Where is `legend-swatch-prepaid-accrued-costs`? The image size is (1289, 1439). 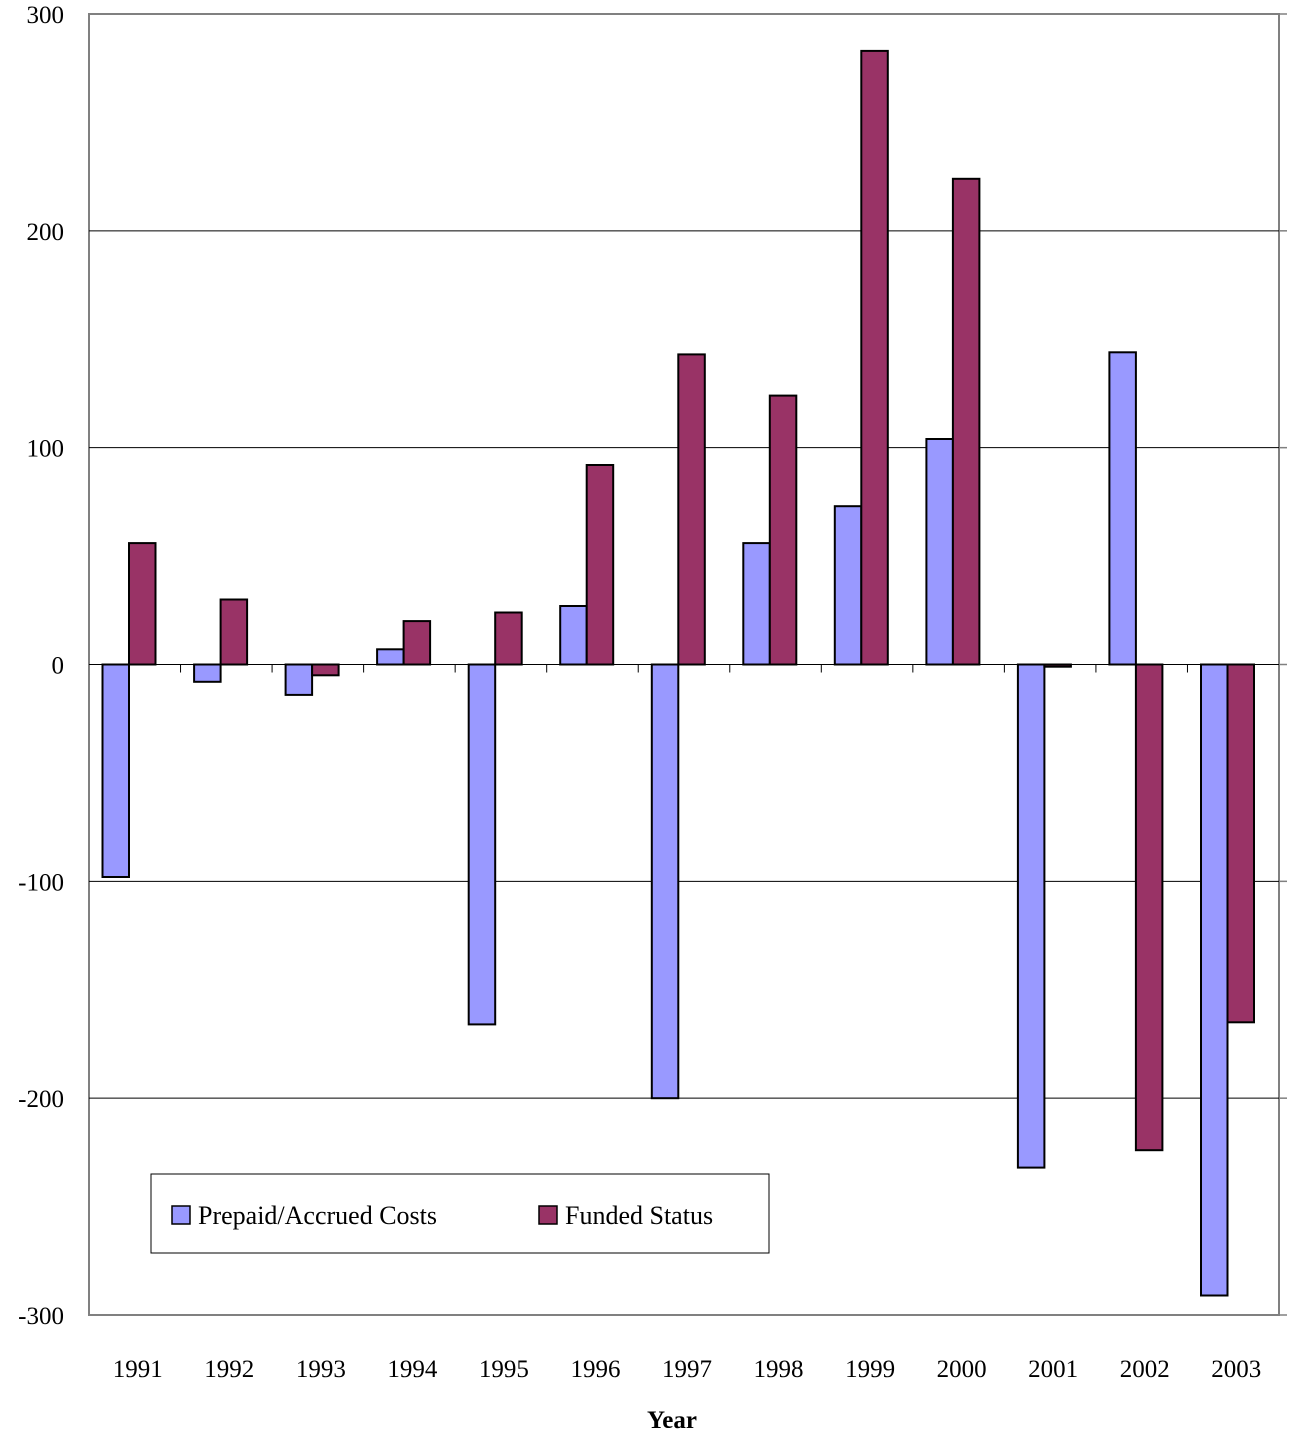 legend-swatch-prepaid-accrued-costs is located at coordinates (181, 1215).